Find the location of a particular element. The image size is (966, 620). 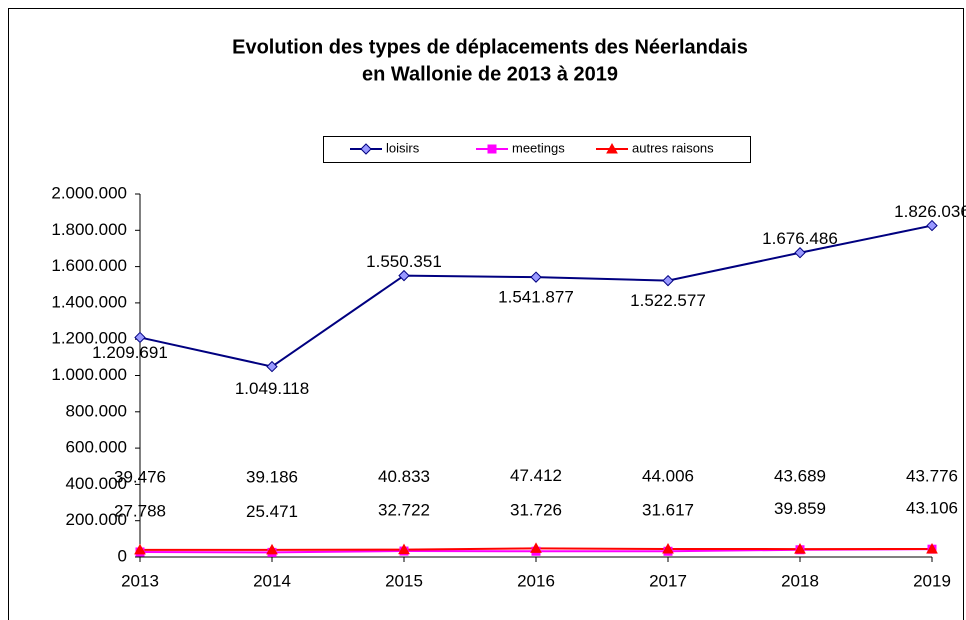

data-label: 47.412 is located at coordinates (536, 475).